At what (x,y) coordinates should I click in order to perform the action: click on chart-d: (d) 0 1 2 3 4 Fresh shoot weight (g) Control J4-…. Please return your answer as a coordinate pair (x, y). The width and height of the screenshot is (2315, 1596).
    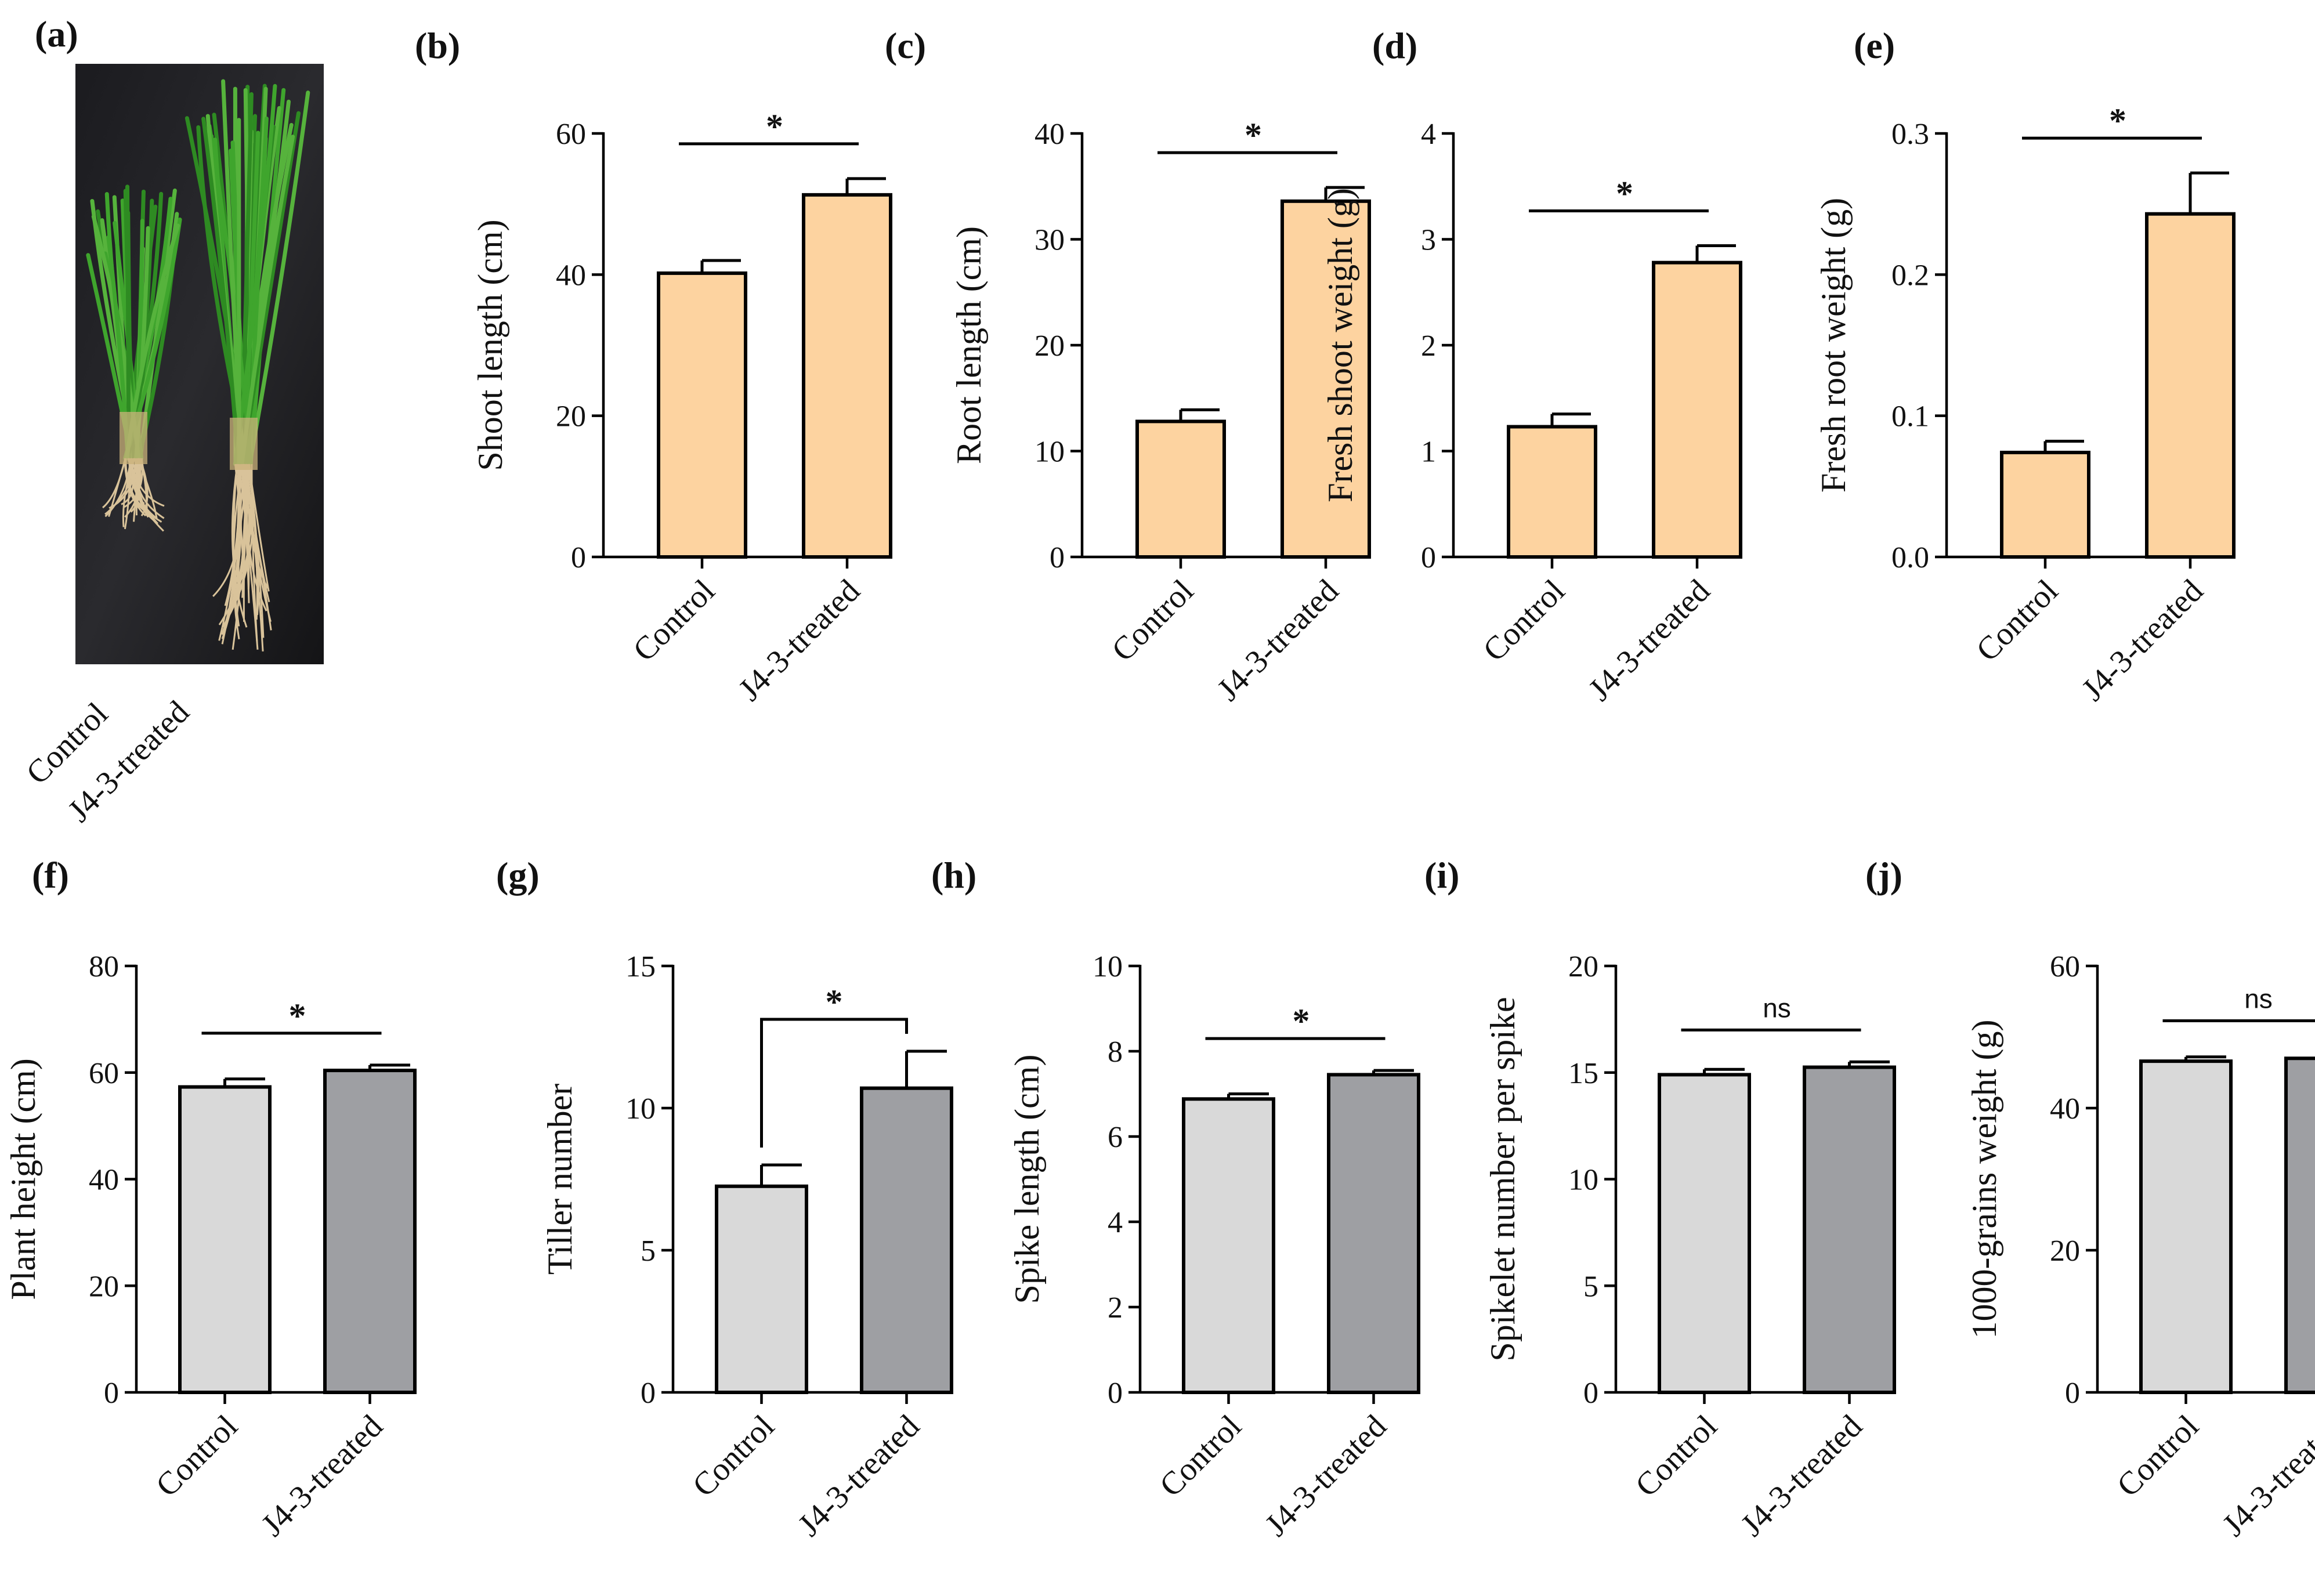
    Looking at the image, I should click on (1531, 366).